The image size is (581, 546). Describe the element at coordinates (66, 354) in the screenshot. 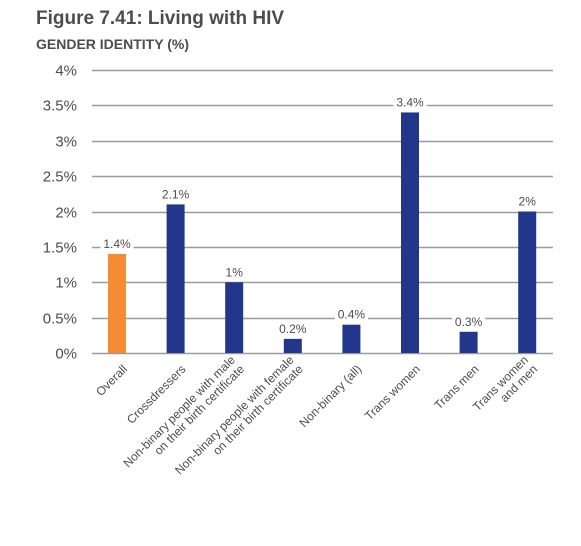

I see `y-tick-label: 0%` at that location.